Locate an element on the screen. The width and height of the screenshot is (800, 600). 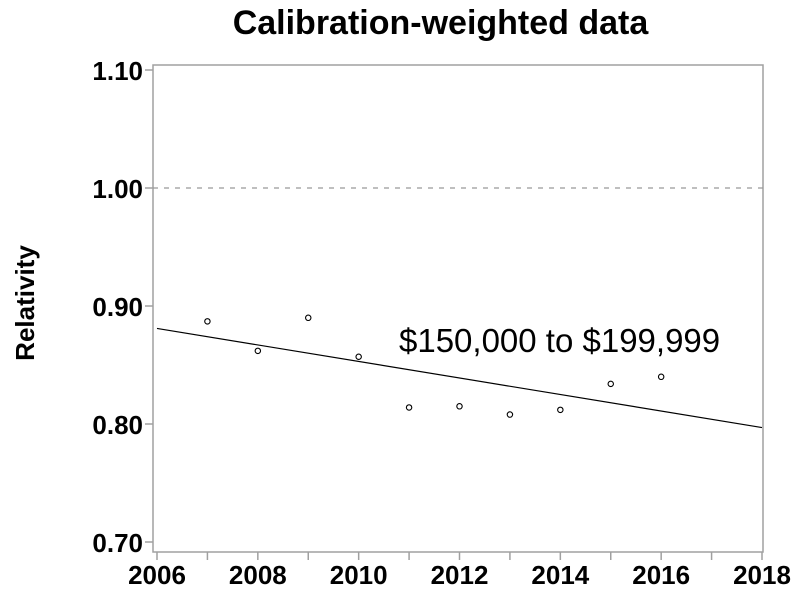
x-tick-label: 2008 is located at coordinates (258, 575).